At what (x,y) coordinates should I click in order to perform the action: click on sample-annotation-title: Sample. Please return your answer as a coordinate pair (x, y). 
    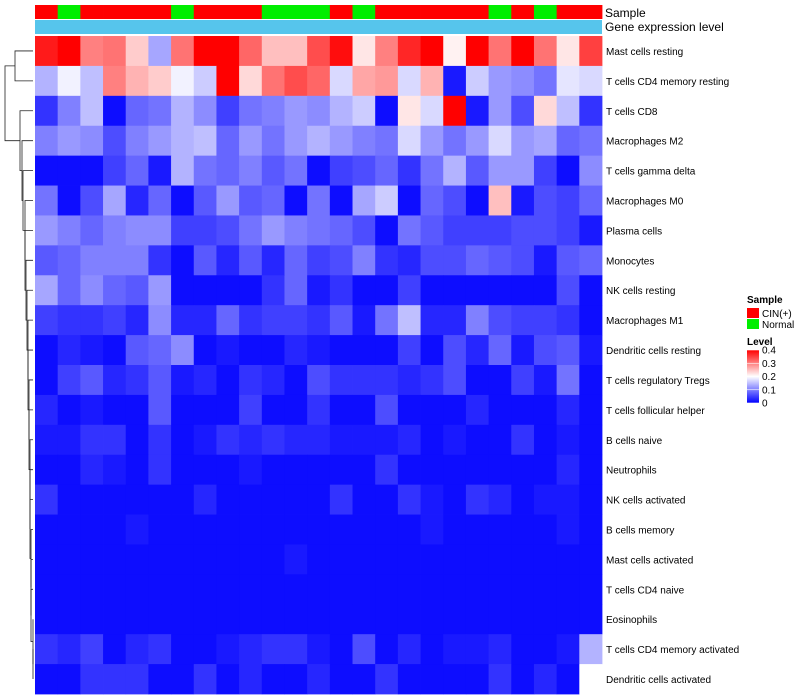
    Looking at the image, I should click on (625, 13).